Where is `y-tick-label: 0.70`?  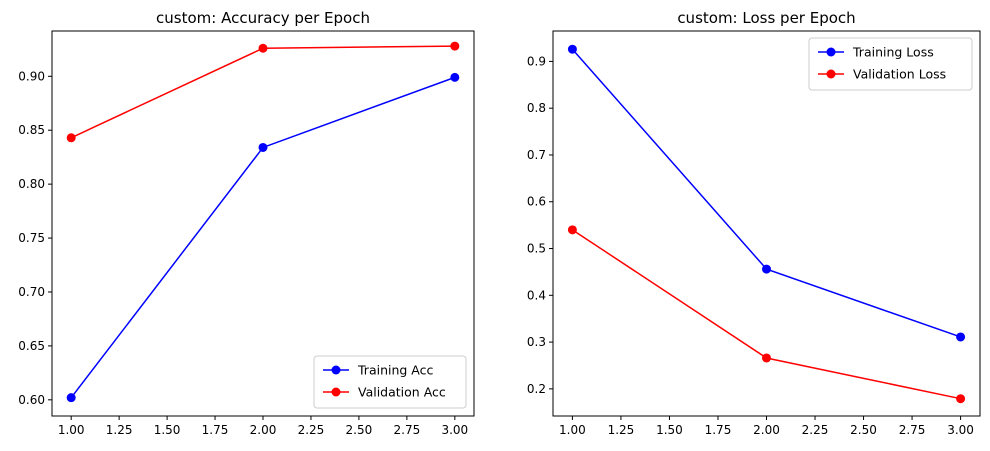
y-tick-label: 0.70 is located at coordinates (31, 292).